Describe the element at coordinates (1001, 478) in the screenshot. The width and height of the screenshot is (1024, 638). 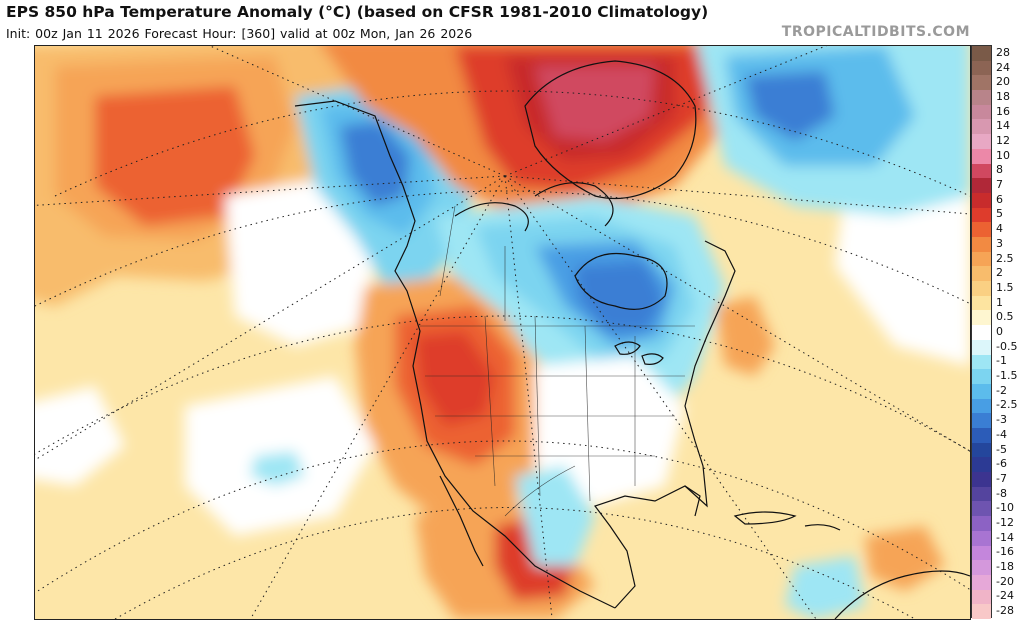
I see `colorbar-tick-label: -7` at that location.